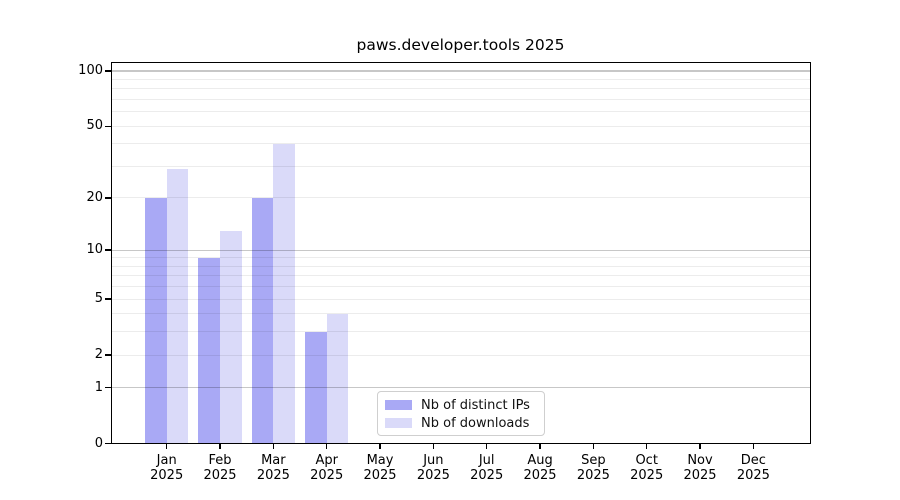 The height and width of the screenshot is (500, 900). What do you see at coordinates (98, 443) in the screenshot?
I see `y-tick-label: 0` at bounding box center [98, 443].